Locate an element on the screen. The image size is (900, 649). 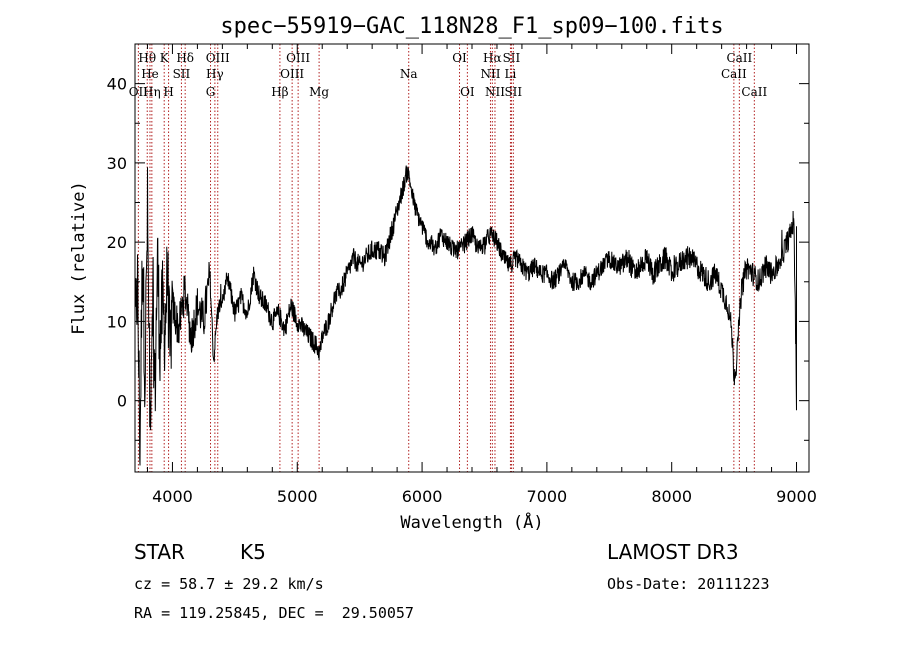
spectral-line-label: Hδ is located at coordinates (185, 58).